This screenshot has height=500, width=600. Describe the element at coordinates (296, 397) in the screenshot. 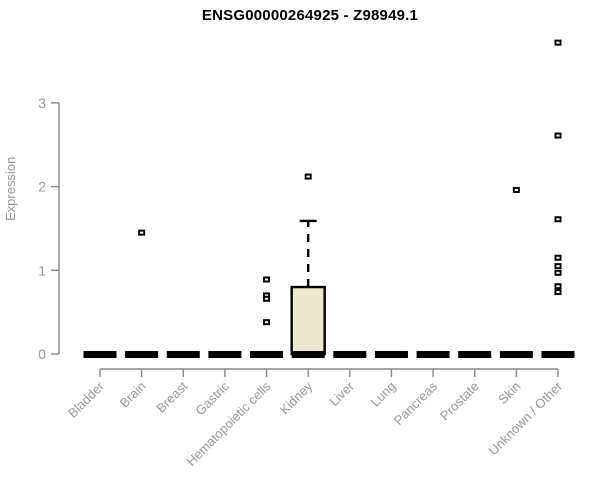

I see `x-tick-label: Kidney` at that location.